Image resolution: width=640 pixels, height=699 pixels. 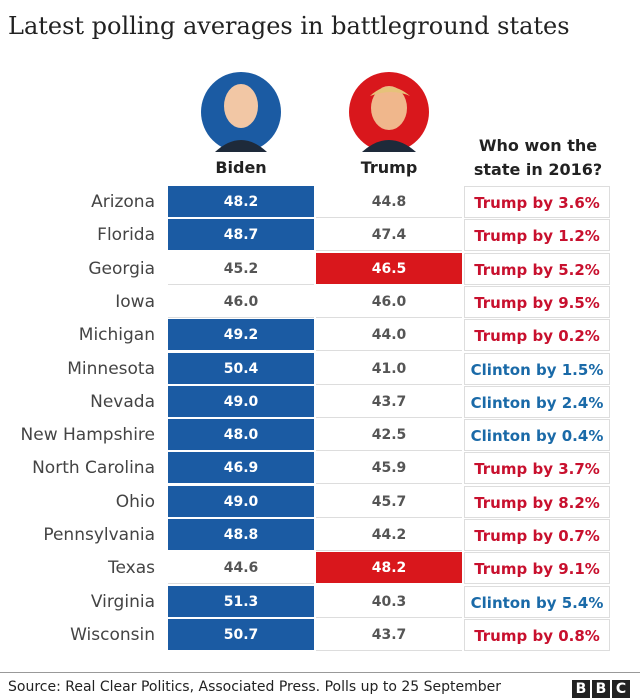 I want to click on portraits, so click(x=315, y=112).